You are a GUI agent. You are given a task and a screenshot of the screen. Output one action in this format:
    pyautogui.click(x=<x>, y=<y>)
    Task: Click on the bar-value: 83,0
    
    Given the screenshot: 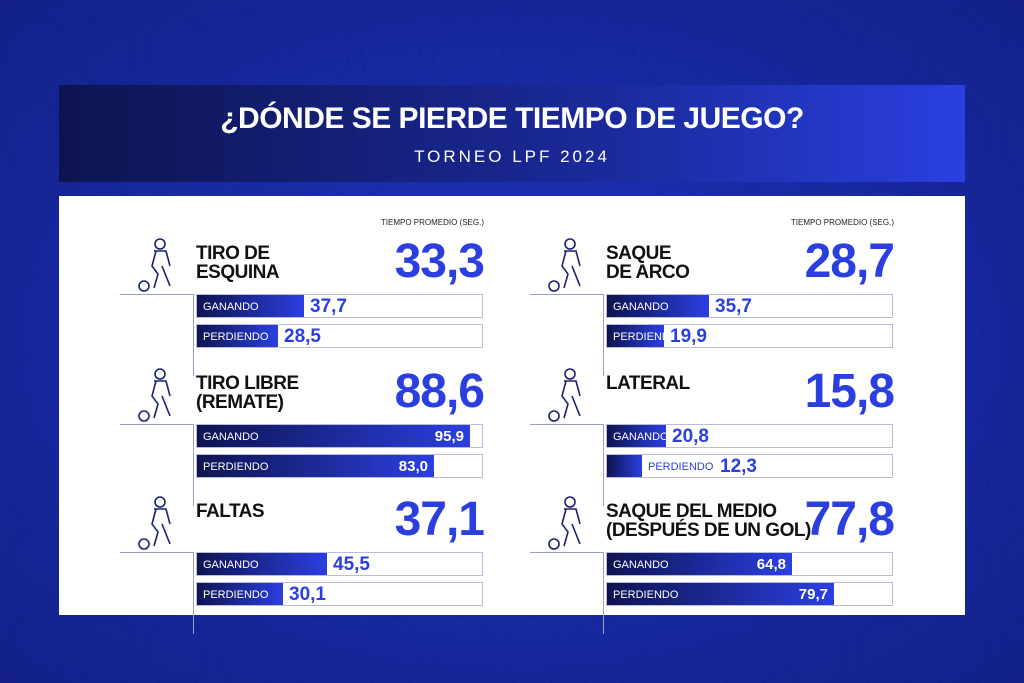 What is the action you would take?
    pyautogui.click(x=413, y=466)
    